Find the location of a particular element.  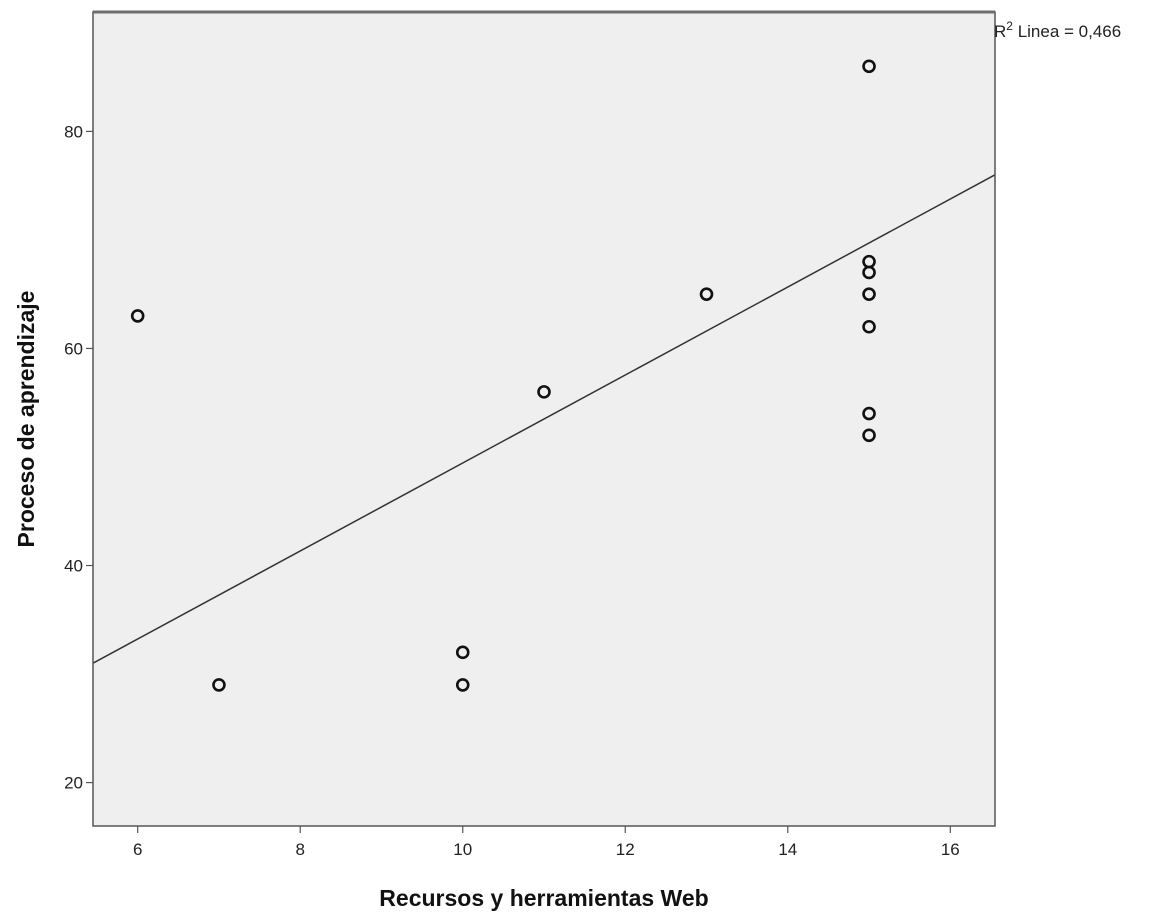

y-tick-label: 80 is located at coordinates (73, 131).